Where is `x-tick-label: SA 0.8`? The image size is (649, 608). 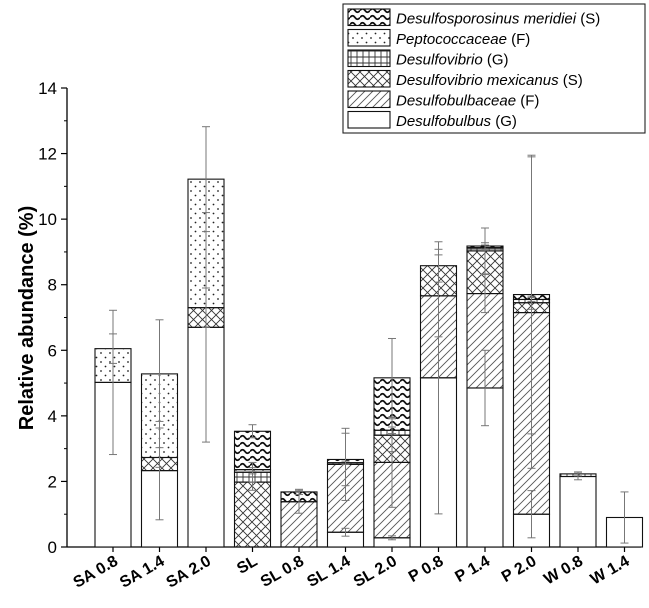
x-tick-label: SA 0.8 is located at coordinates (96, 572).